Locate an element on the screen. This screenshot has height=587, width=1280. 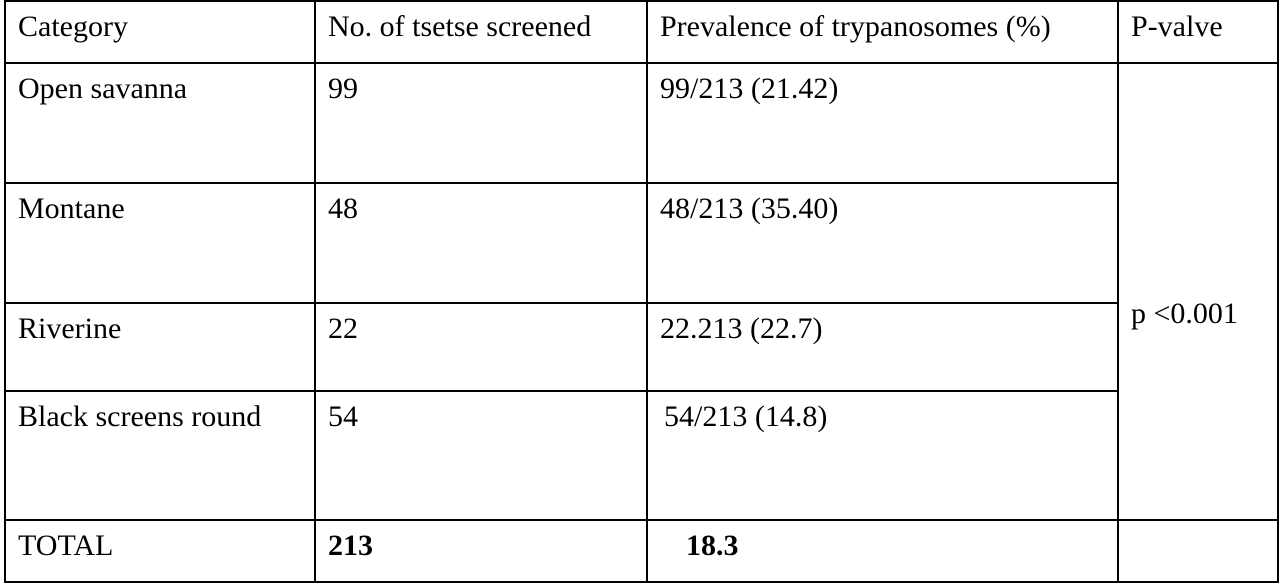
p-value-cell: p <0.001 is located at coordinates (1198, 291).